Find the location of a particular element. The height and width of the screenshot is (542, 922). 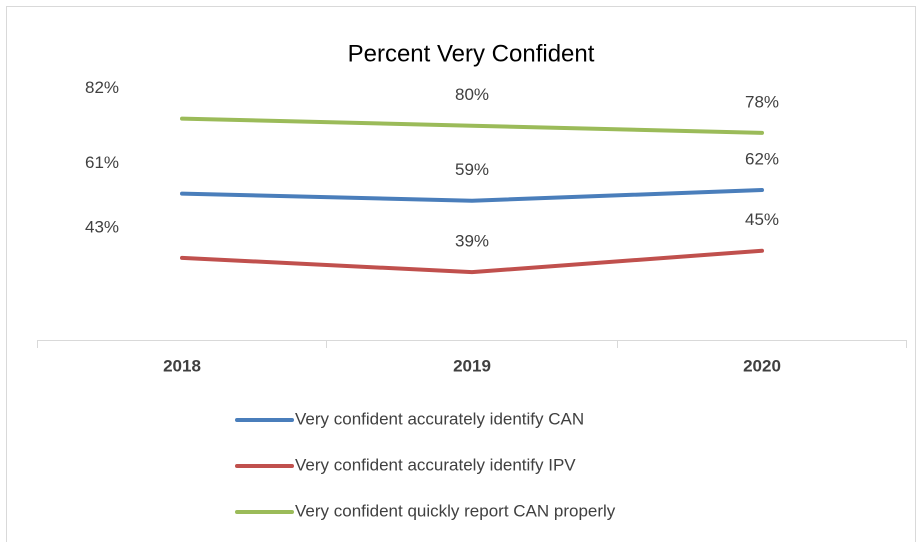

data-label: 43% is located at coordinates (102, 226).